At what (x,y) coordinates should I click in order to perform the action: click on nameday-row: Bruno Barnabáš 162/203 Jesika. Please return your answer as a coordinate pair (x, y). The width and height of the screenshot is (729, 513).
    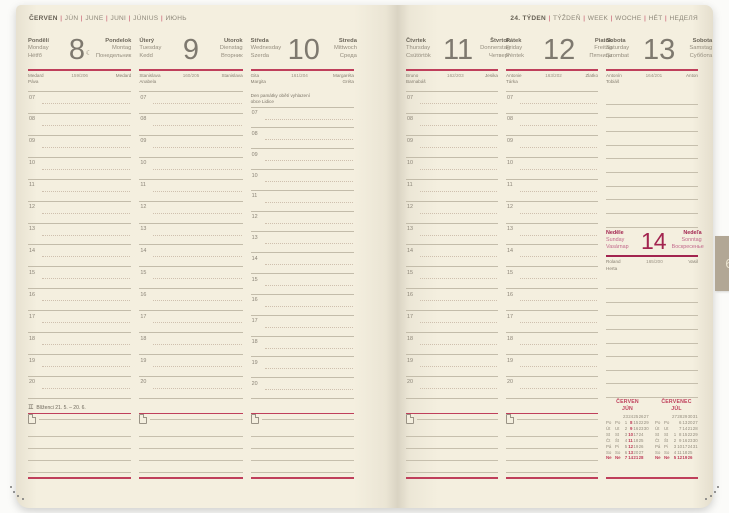
    Looking at the image, I should click on (452, 81).